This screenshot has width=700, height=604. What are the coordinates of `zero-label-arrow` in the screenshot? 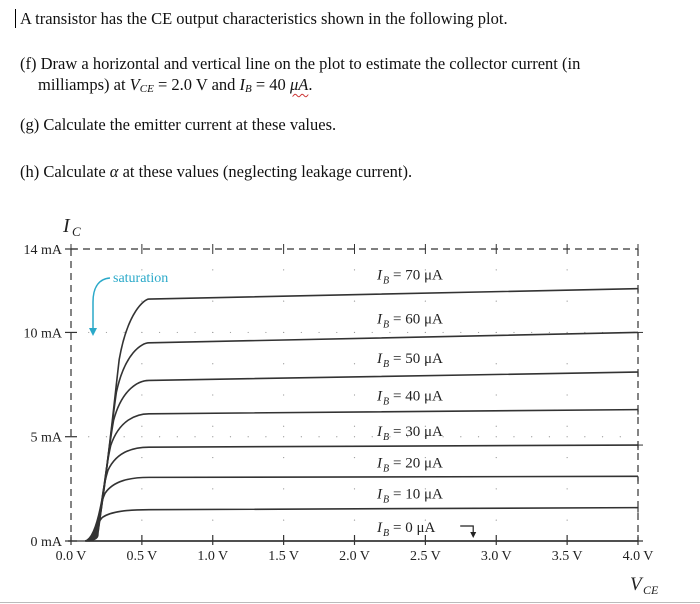 It's located at (467, 529).